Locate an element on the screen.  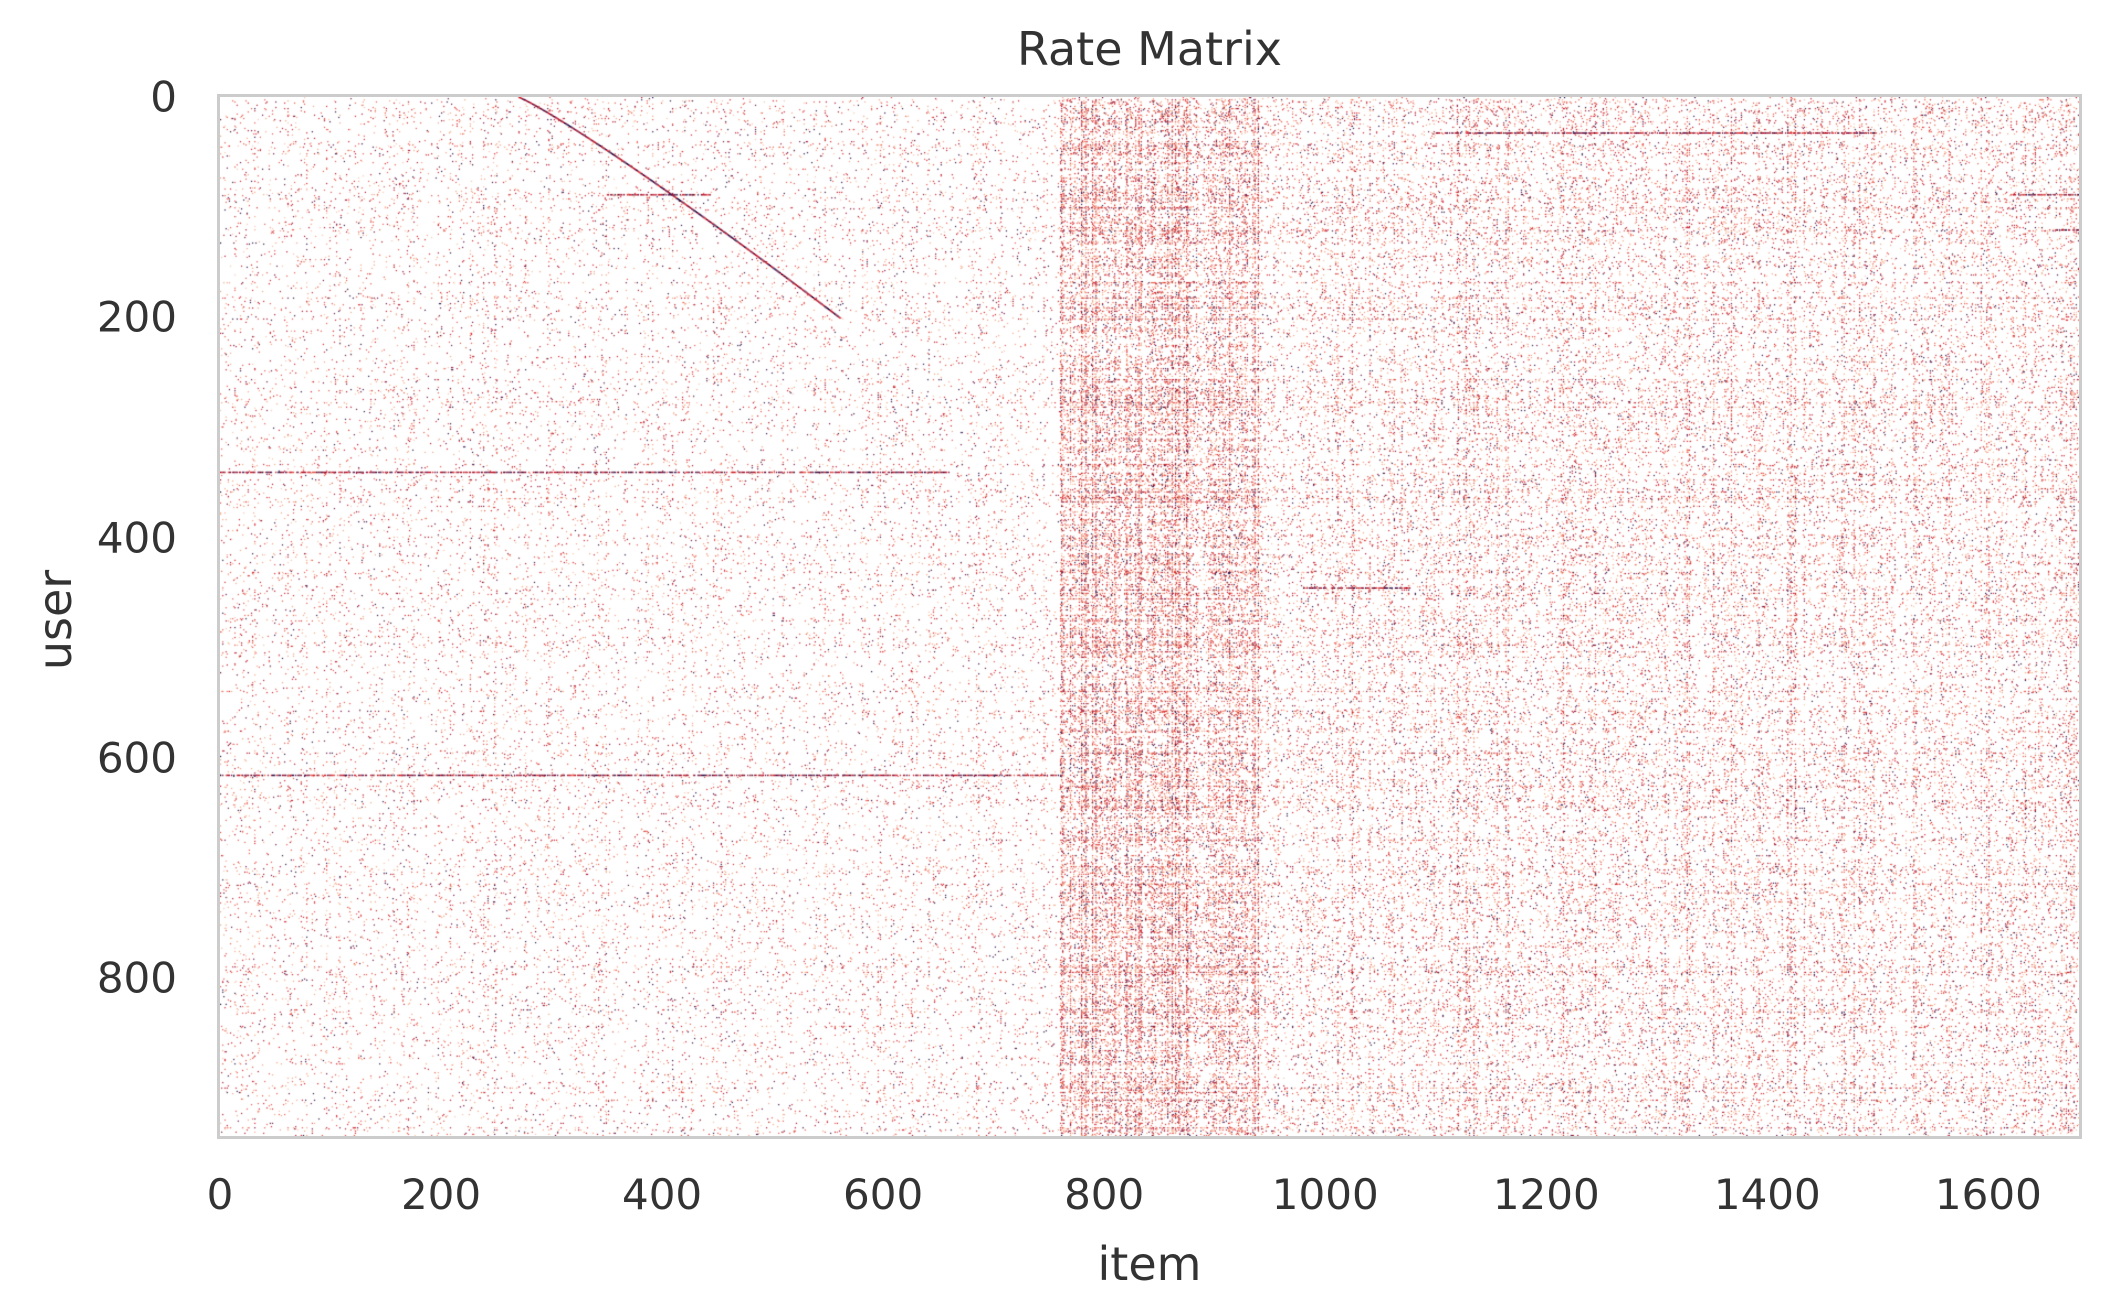
x-tick-label: 1200 is located at coordinates (1546, 1194).